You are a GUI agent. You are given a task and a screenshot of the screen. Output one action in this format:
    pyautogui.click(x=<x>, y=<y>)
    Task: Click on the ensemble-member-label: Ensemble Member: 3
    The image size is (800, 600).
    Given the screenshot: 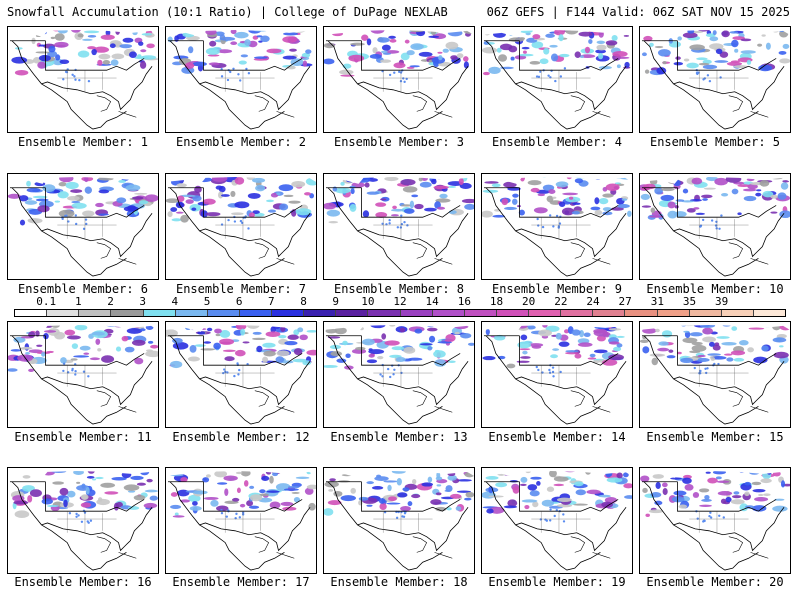 What is the action you would take?
    pyautogui.click(x=399, y=142)
    